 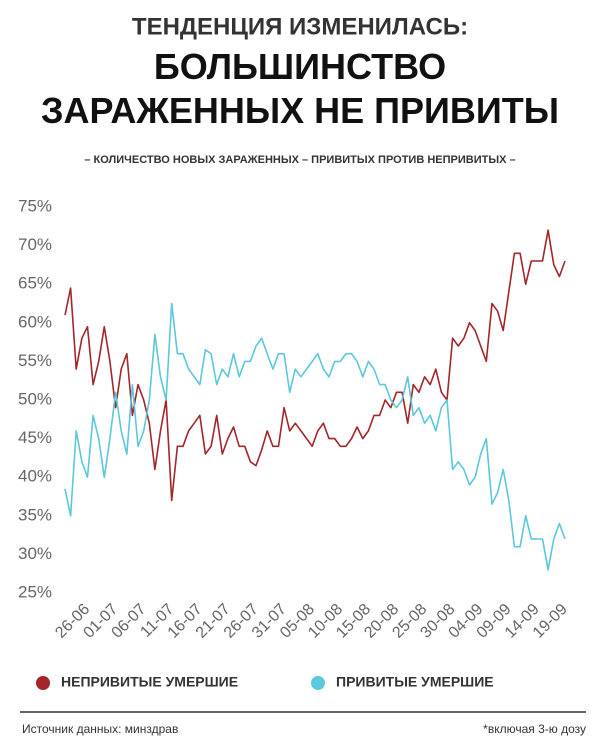 I want to click on chart-subtitle: БОЛЬШИНСТВО ЗАРАЖЕННЫХ НЕ ПРИВИТЫ, so click(x=300, y=88).